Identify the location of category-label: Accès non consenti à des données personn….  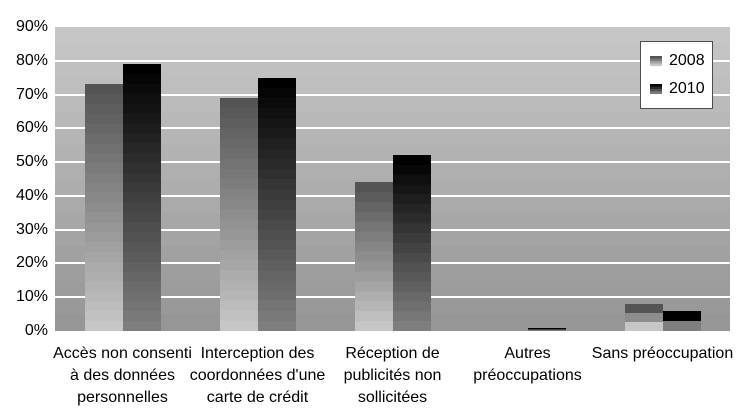
(122, 375).